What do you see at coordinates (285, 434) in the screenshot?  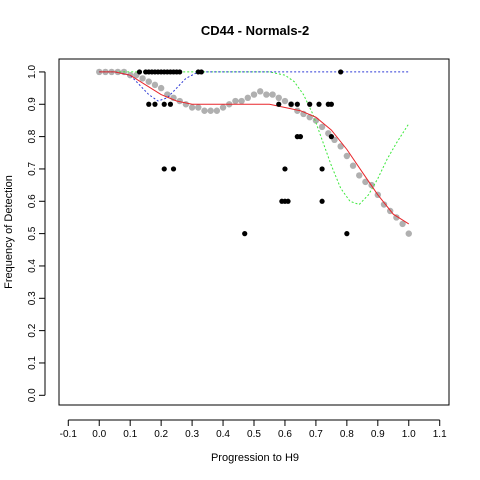 I see `x-tick-label: 0.6` at bounding box center [285, 434].